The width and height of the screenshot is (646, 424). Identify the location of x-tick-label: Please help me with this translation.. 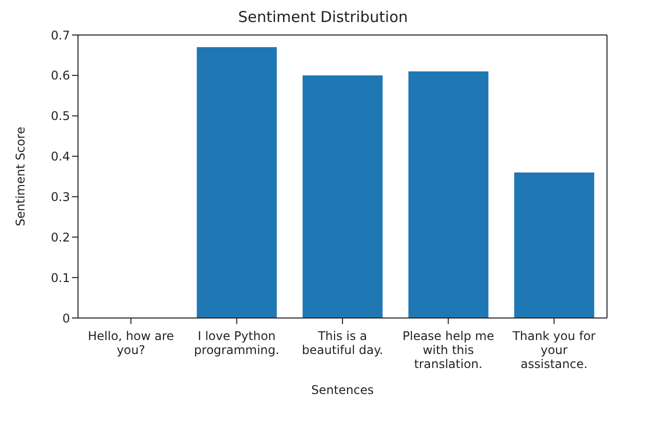
(448, 350).